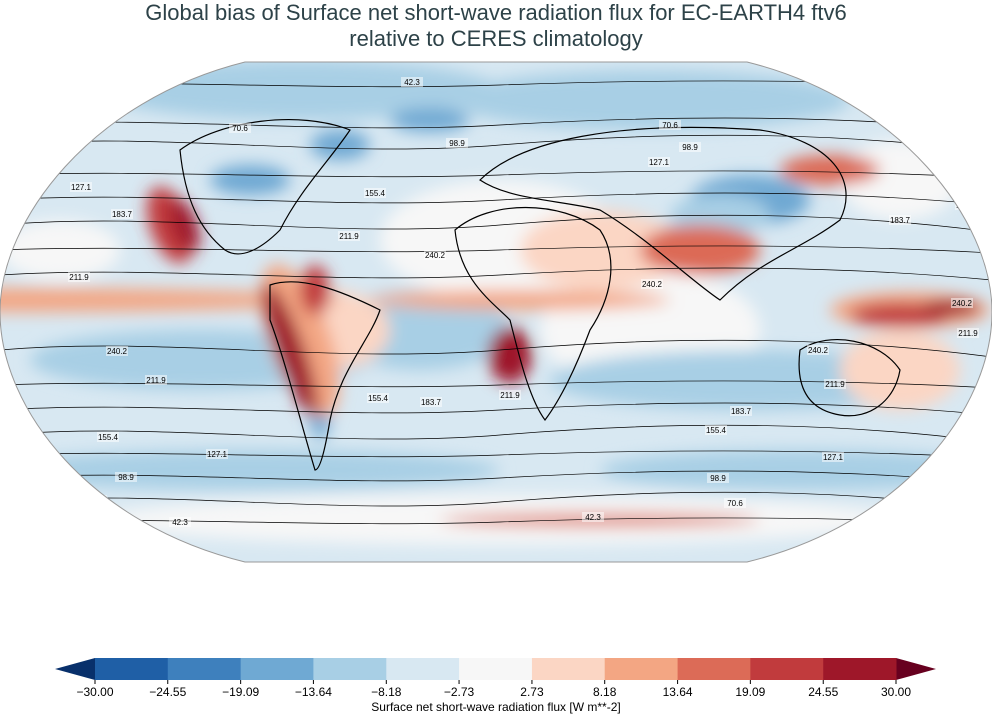 The width and height of the screenshot is (992, 716). What do you see at coordinates (823, 692) in the screenshot?
I see `colorbar-tick-label: 24.55` at bounding box center [823, 692].